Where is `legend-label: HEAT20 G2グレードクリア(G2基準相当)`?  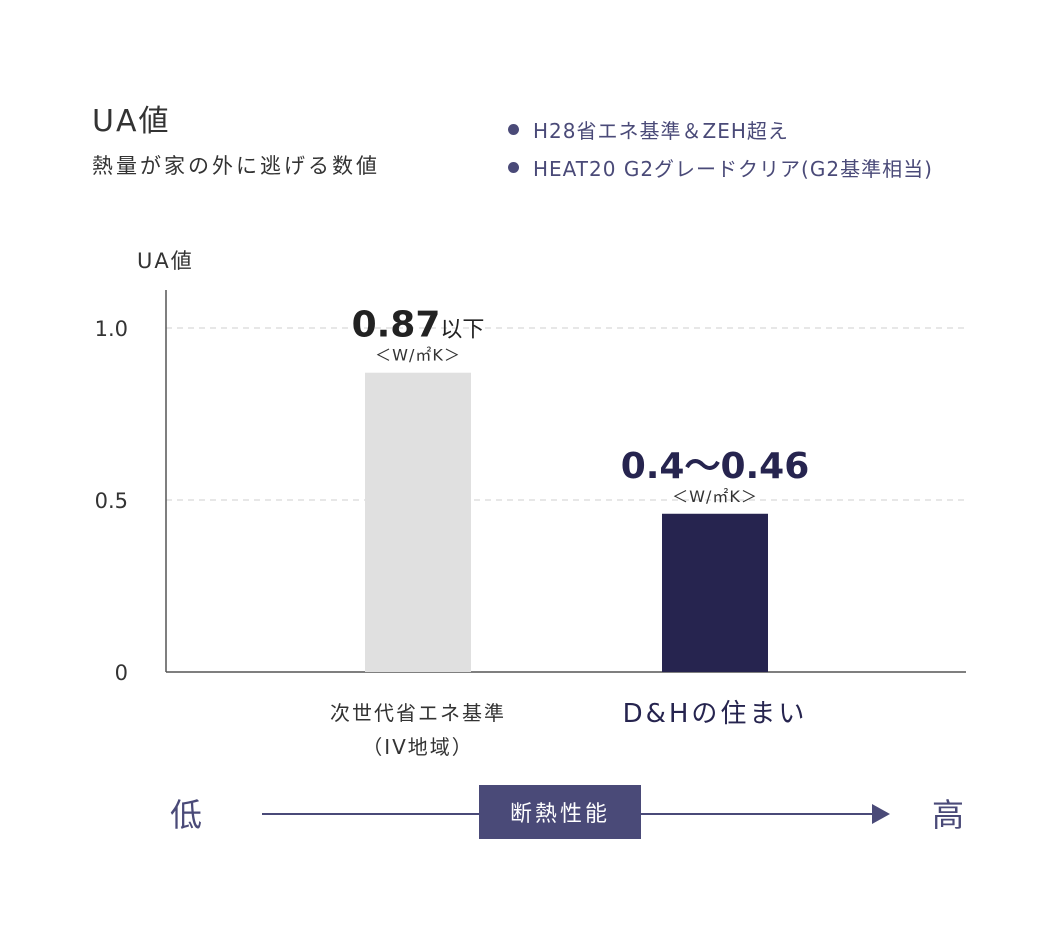
legend-label: HEAT20 G2グレードクリア(G2基準相当) is located at coordinates (733, 168).